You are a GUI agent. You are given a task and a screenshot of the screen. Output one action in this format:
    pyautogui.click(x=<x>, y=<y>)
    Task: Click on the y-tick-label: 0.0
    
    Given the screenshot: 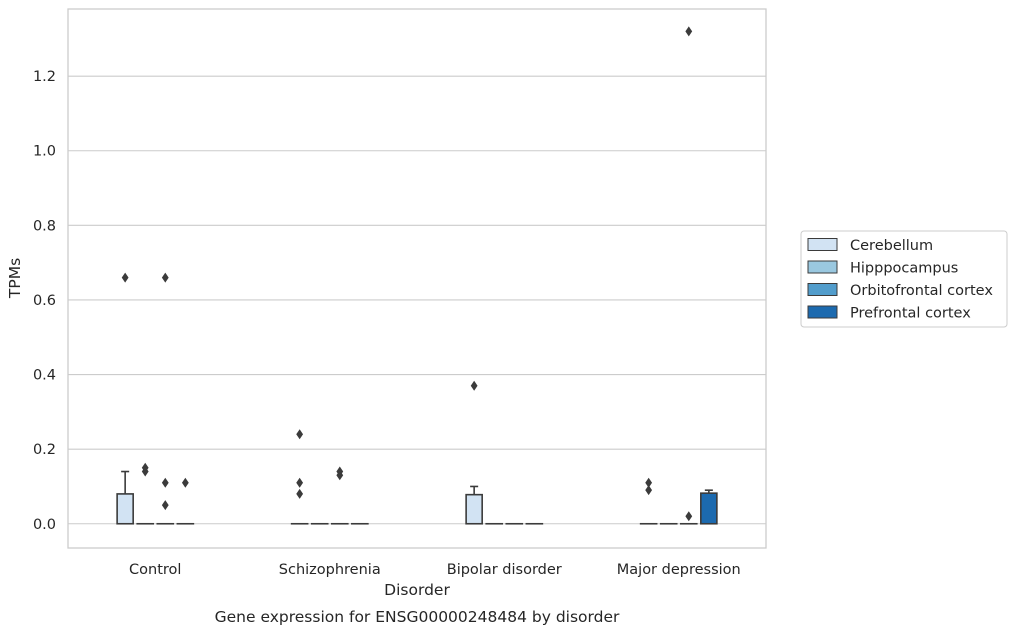 What is the action you would take?
    pyautogui.click(x=44, y=525)
    